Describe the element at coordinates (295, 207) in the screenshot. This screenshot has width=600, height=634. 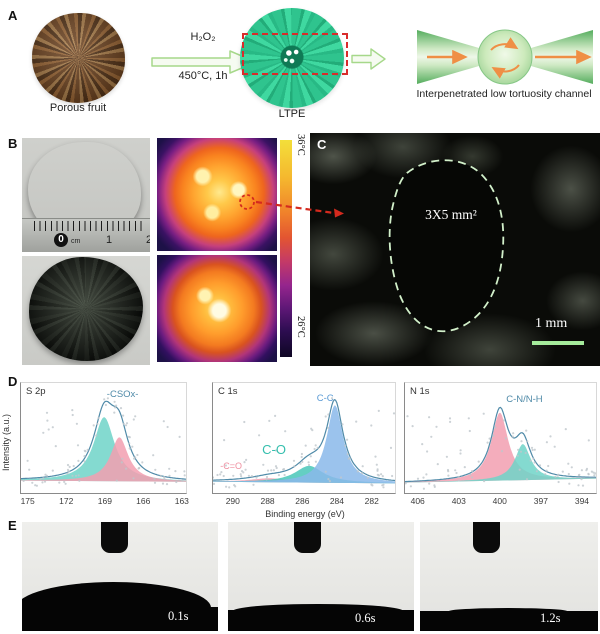
I see `pointer-dashed-line` at that location.